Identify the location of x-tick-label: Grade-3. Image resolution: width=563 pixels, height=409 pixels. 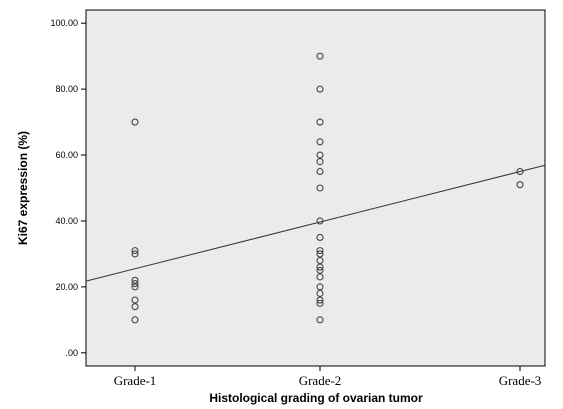
(520, 380).